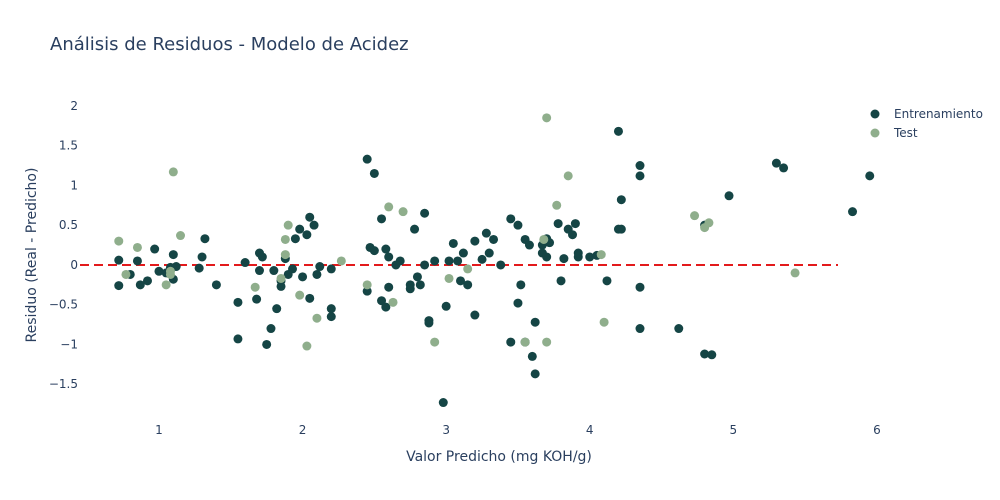 This screenshot has width=1000, height=500. What do you see at coordinates (938, 114) in the screenshot?
I see `legend-label: Entrenamiento` at bounding box center [938, 114].